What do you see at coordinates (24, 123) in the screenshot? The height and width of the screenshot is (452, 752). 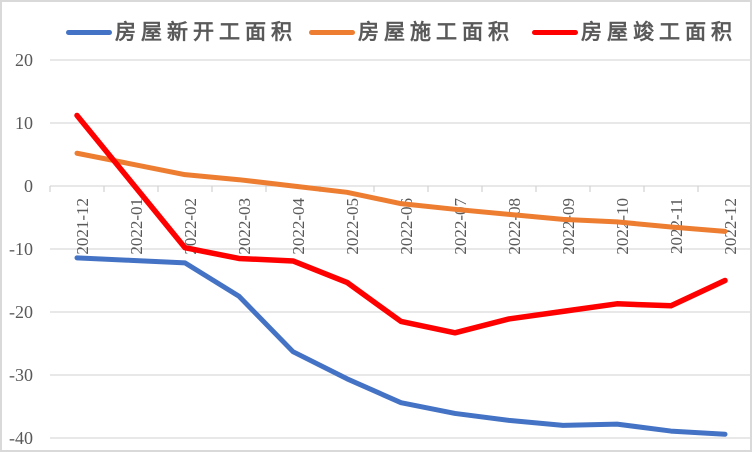 I see `y-axis-tick-label: 10` at bounding box center [24, 123].